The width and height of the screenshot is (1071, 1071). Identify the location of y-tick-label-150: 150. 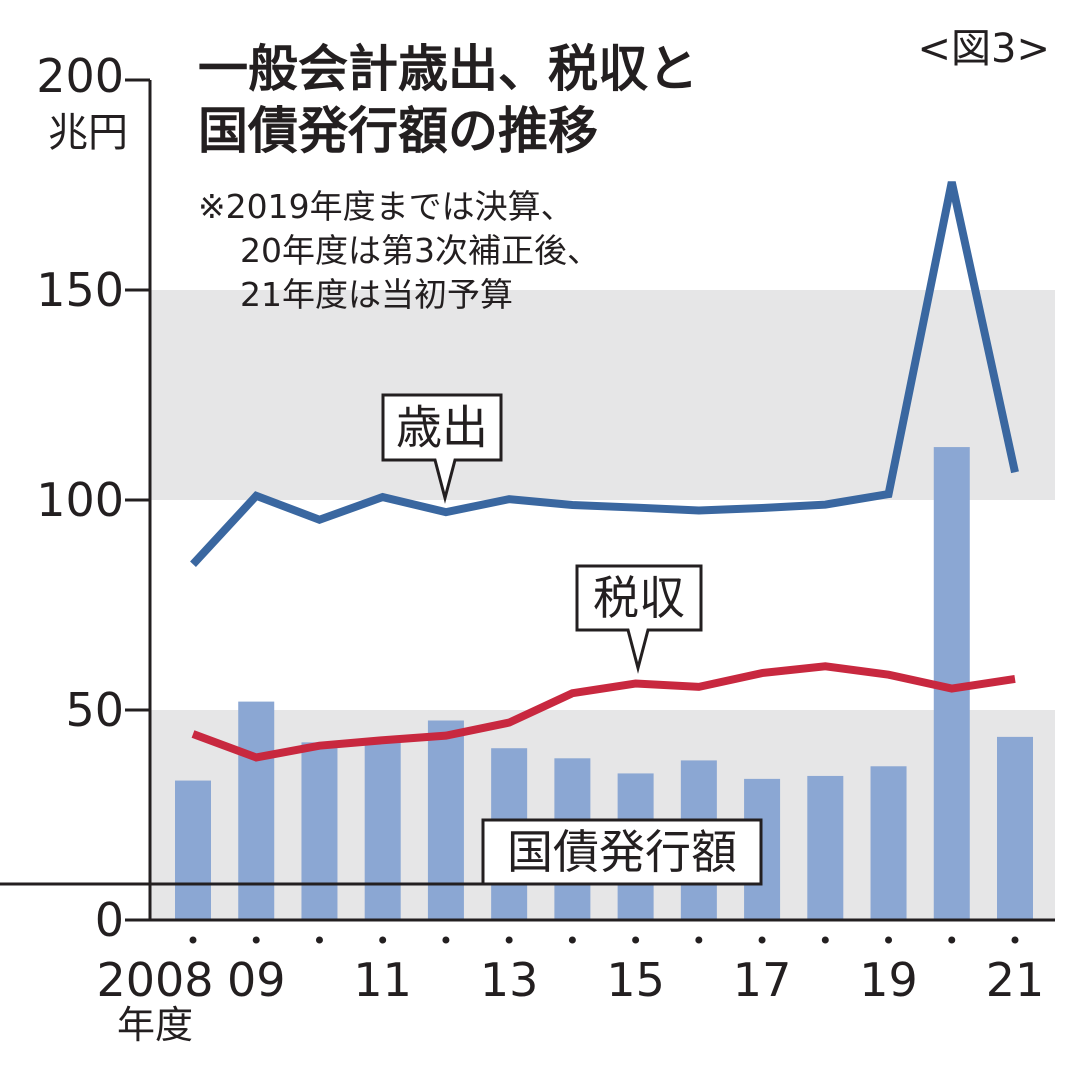
(80, 290).